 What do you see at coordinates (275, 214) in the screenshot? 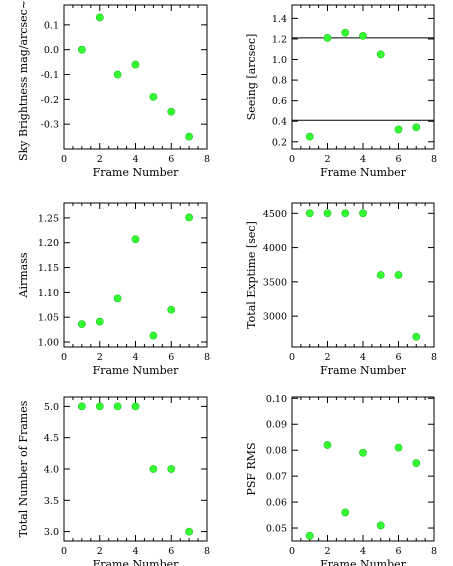
I see `y-tick-label: 4500` at bounding box center [275, 214].